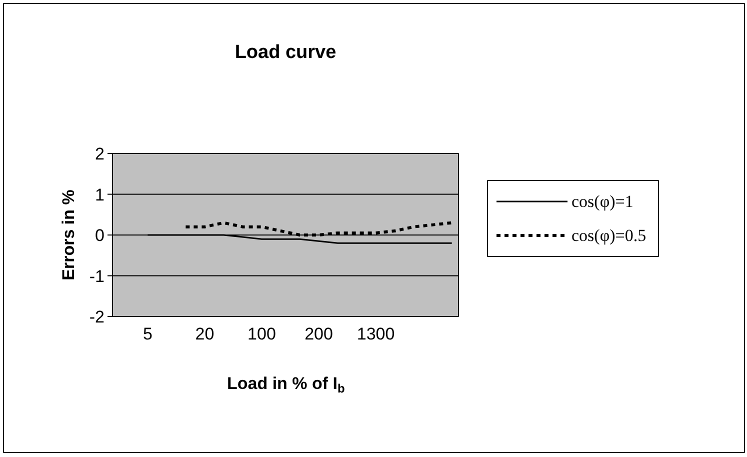 The height and width of the screenshot is (457, 747). What do you see at coordinates (609, 235) in the screenshot?
I see `legend-label: cos(φ)=0.5` at bounding box center [609, 235].